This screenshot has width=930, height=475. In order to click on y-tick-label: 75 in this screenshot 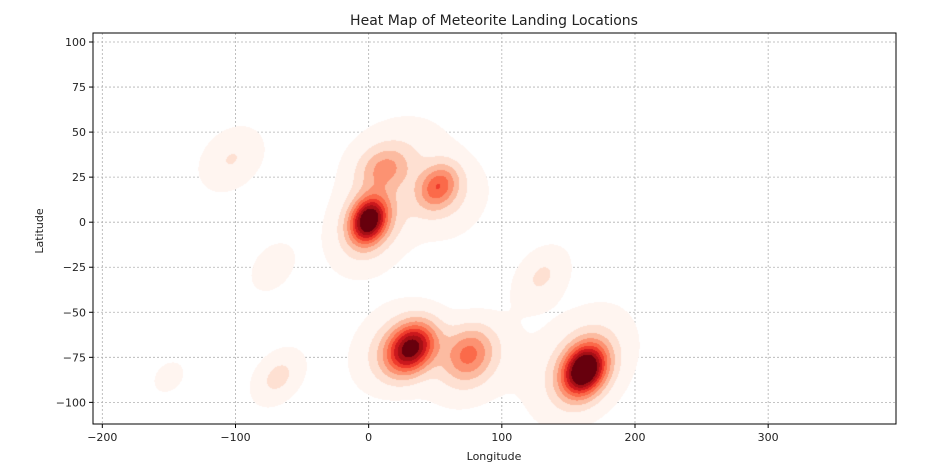, I will do `click(79, 87)`.